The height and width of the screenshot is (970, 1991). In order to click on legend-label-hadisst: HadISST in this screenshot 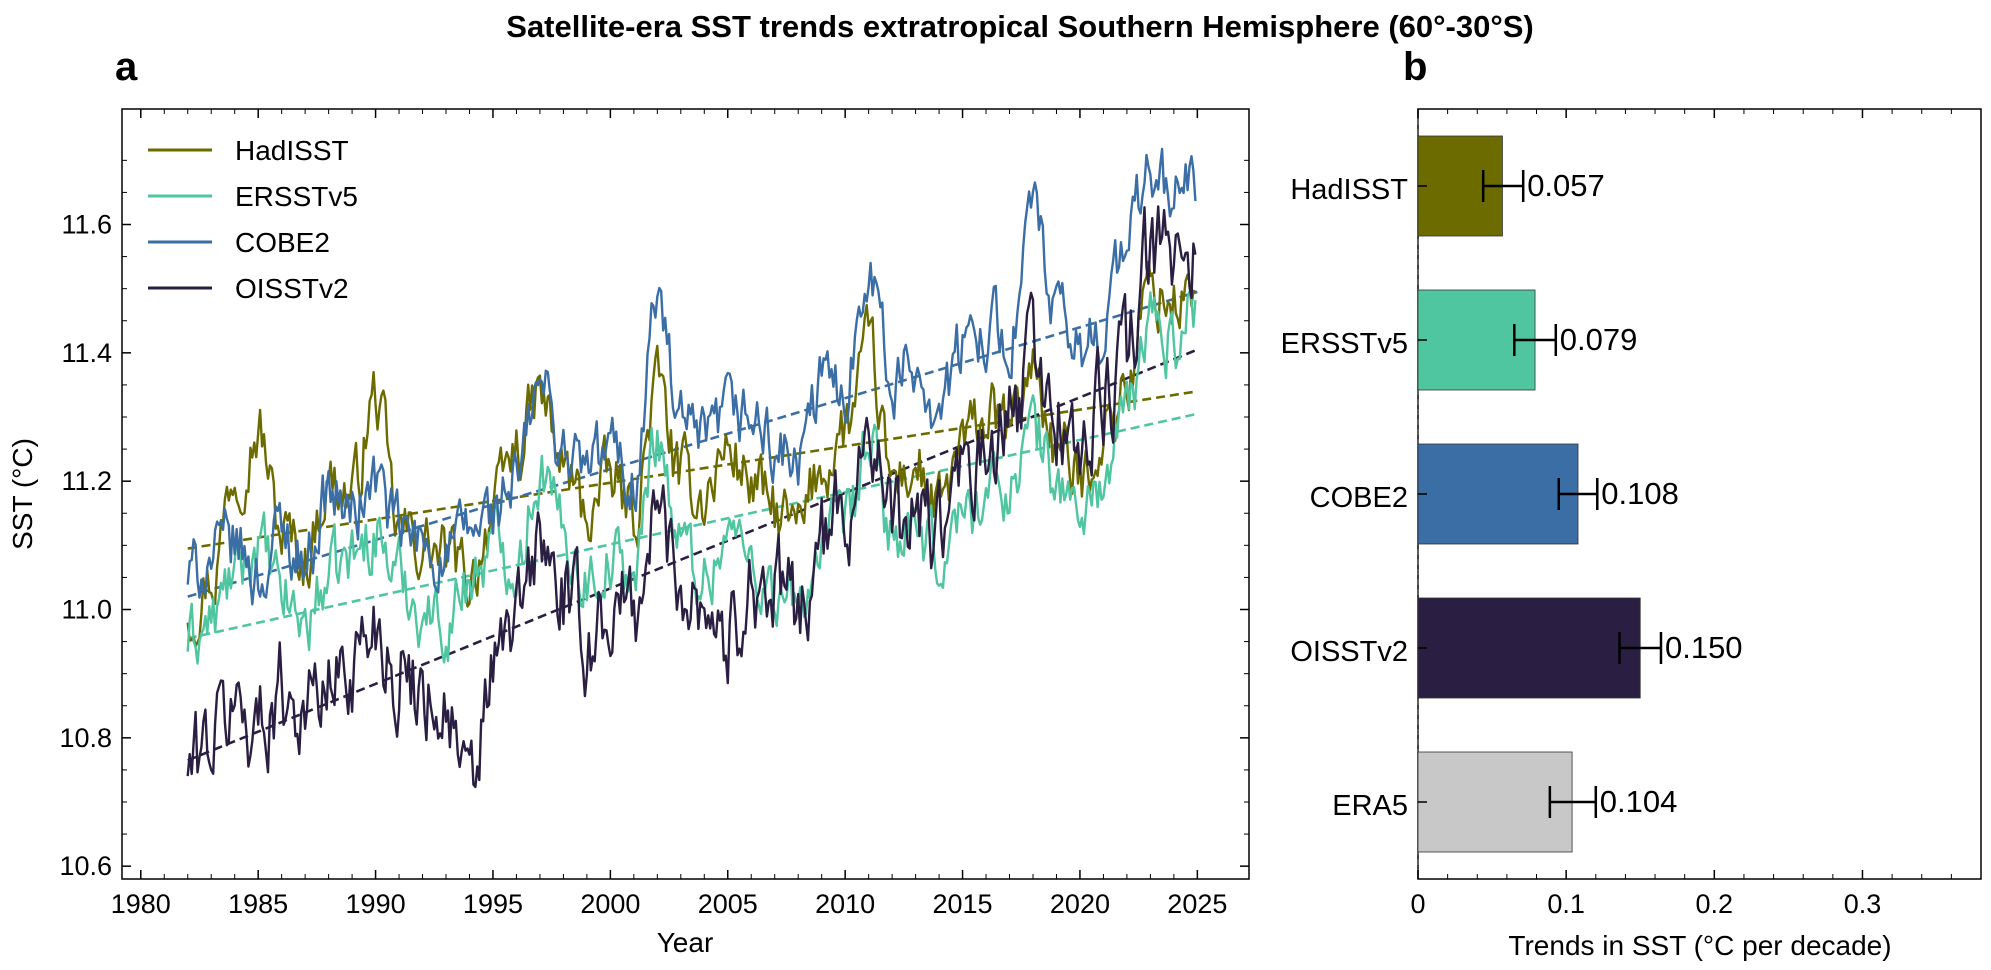, I will do `click(292, 150)`.